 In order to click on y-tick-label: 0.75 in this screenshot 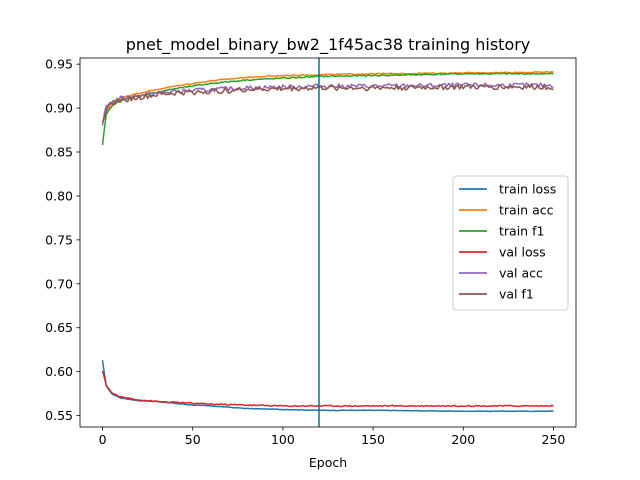, I will do `click(59, 239)`.